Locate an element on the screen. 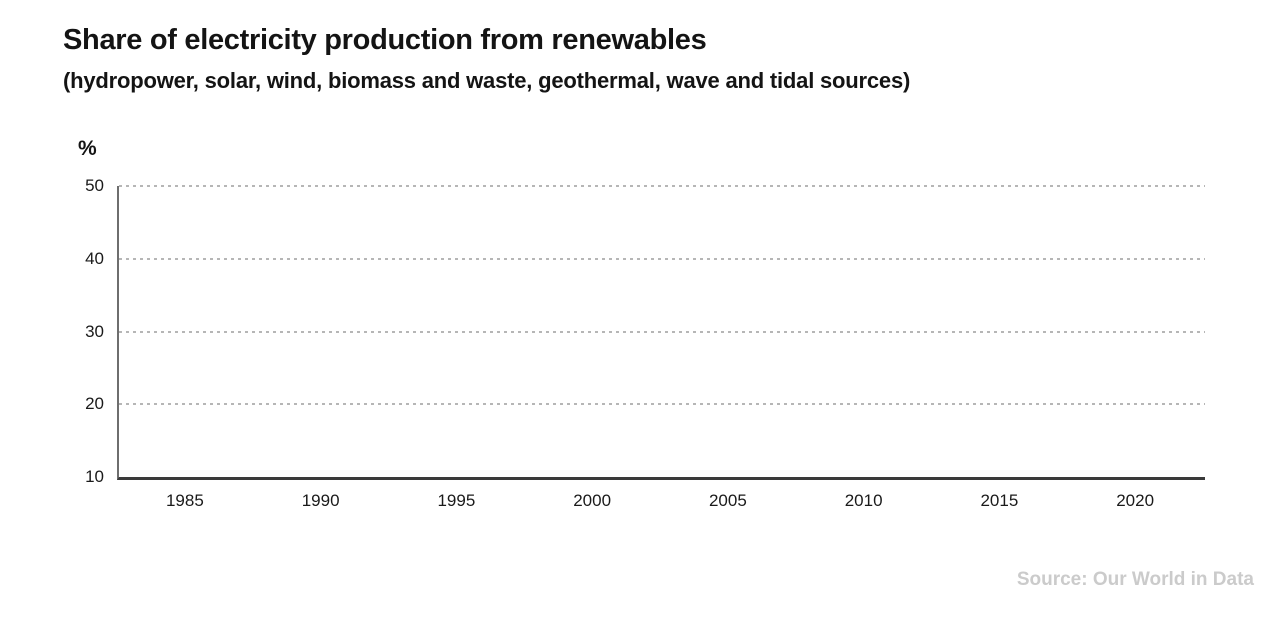 Image resolution: width=1280 pixels, height=624 pixels. x-tick-label: 2000 is located at coordinates (592, 500).